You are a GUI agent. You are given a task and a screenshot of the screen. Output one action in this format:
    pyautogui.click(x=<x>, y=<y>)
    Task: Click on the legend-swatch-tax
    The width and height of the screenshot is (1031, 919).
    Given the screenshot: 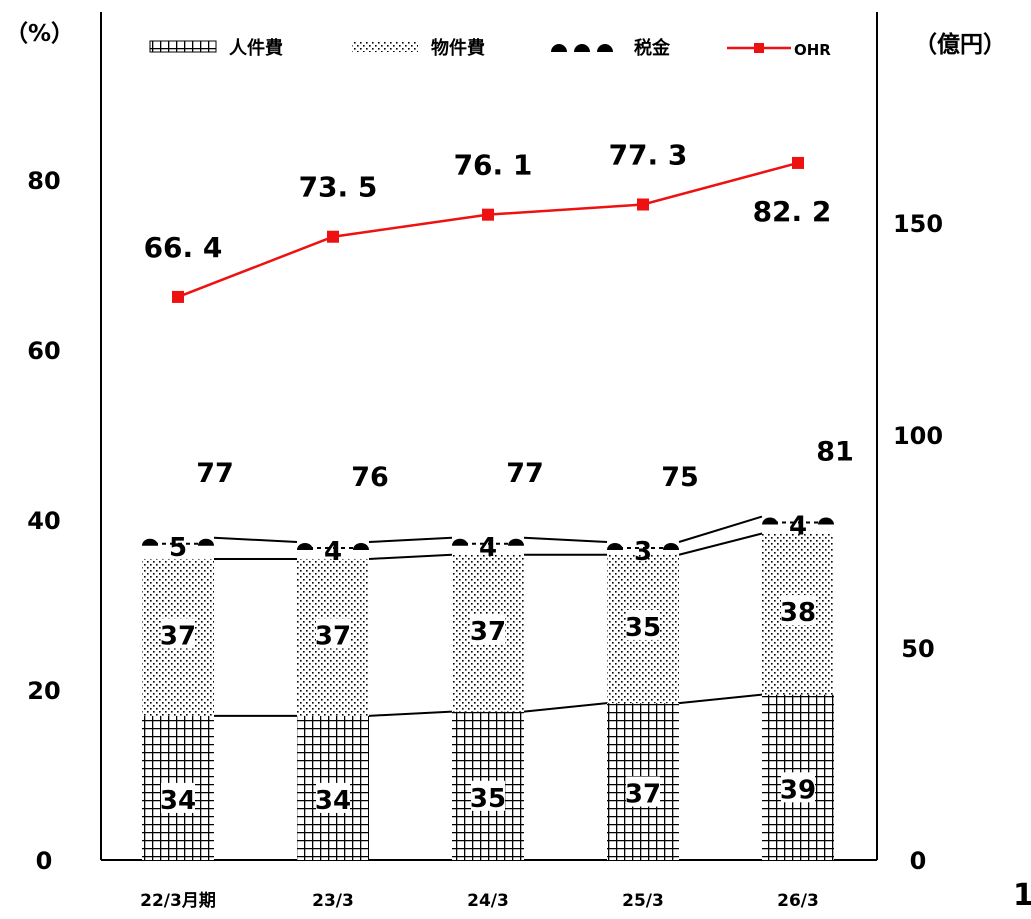 What is the action you would take?
    pyautogui.click(x=582, y=48)
    